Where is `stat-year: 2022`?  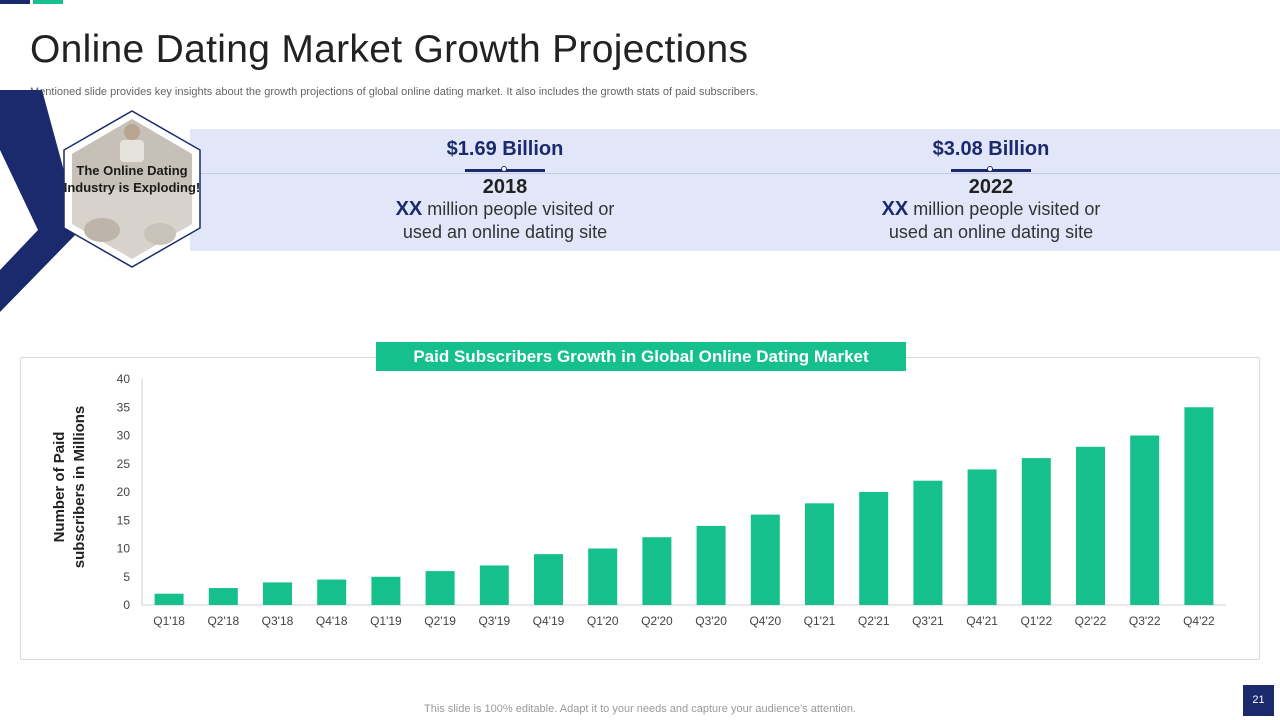 stat-year: 2022 is located at coordinates (991, 187).